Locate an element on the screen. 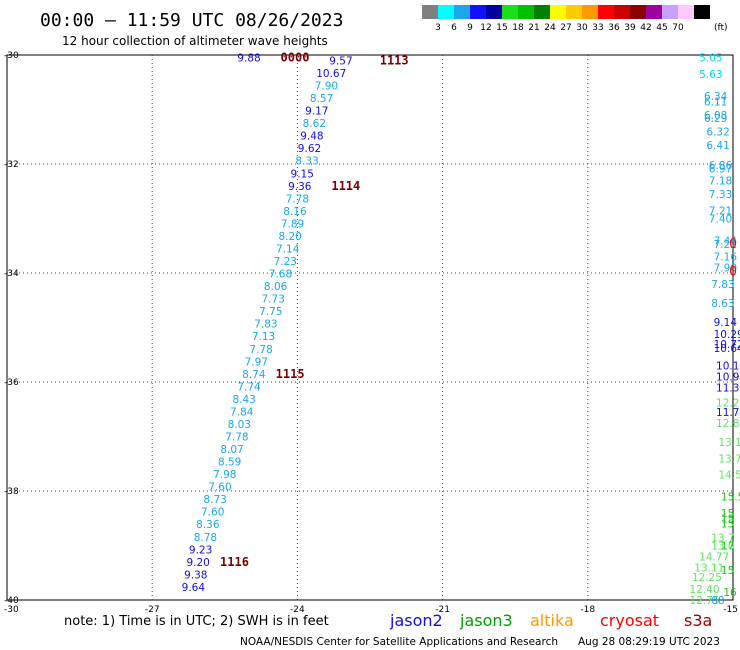 Image resolution: width=740 pixels, height=650 pixels. wave-height-label: 8.73 is located at coordinates (214, 500).